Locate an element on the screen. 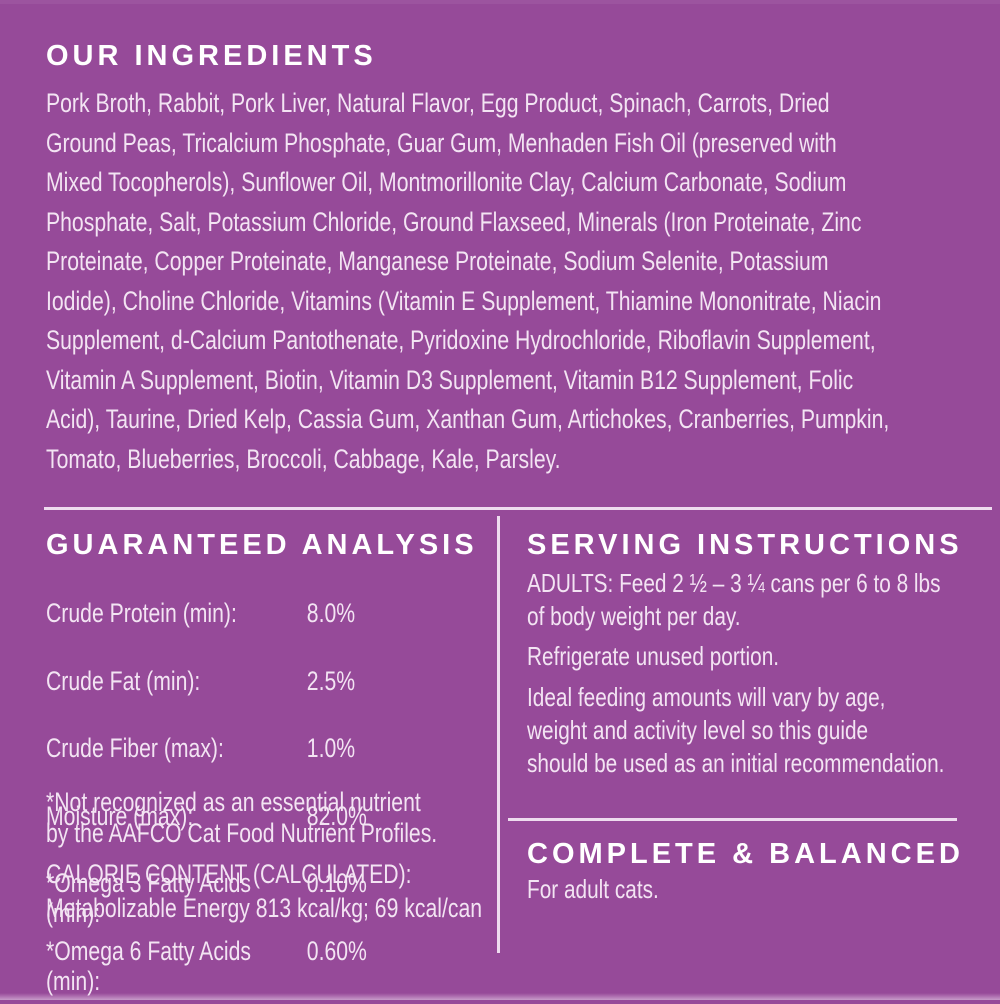  analysis-row: Crude Fiber (max): 1.0% is located at coordinates (270, 751).